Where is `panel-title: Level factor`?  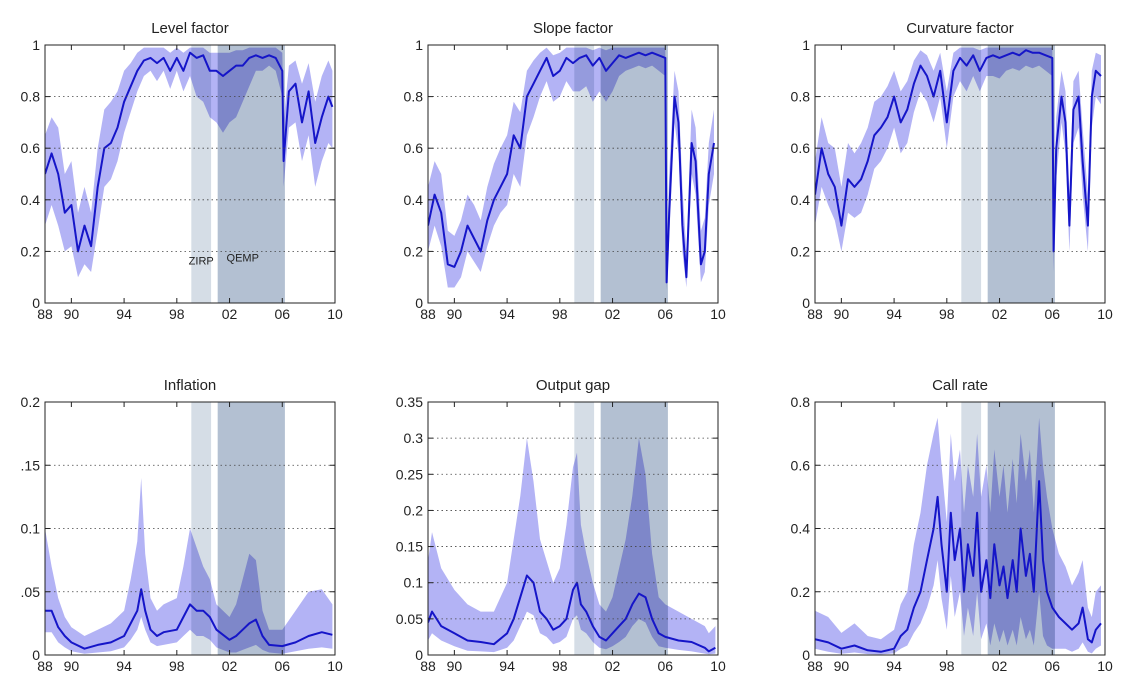
panel-title: Level factor is located at coordinates (190, 28).